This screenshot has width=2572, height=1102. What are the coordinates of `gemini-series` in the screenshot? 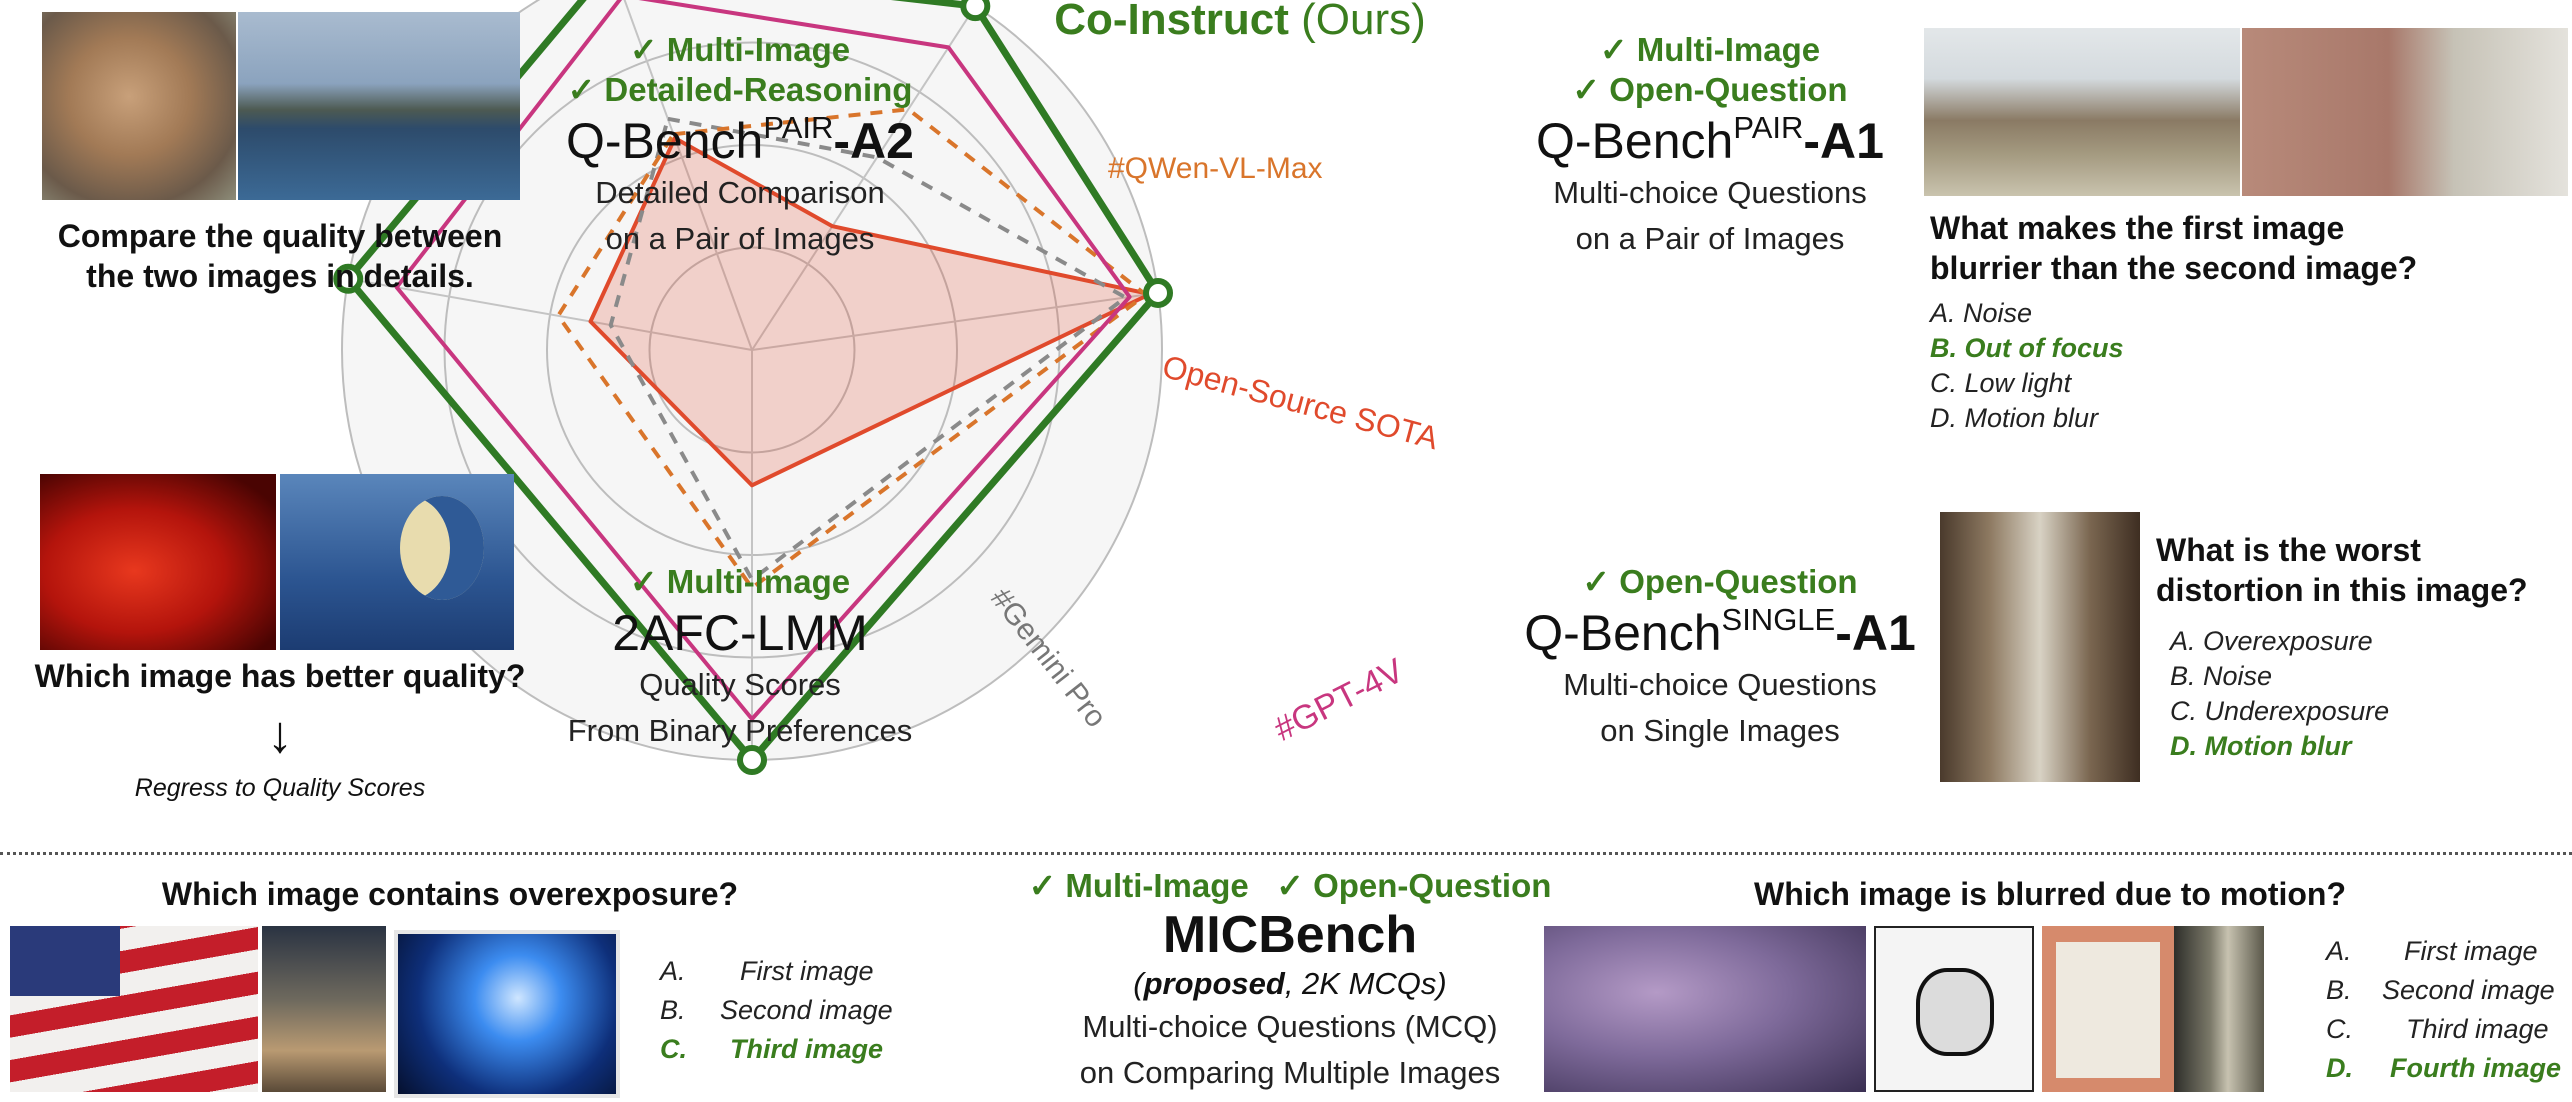 It's located at (868, 349).